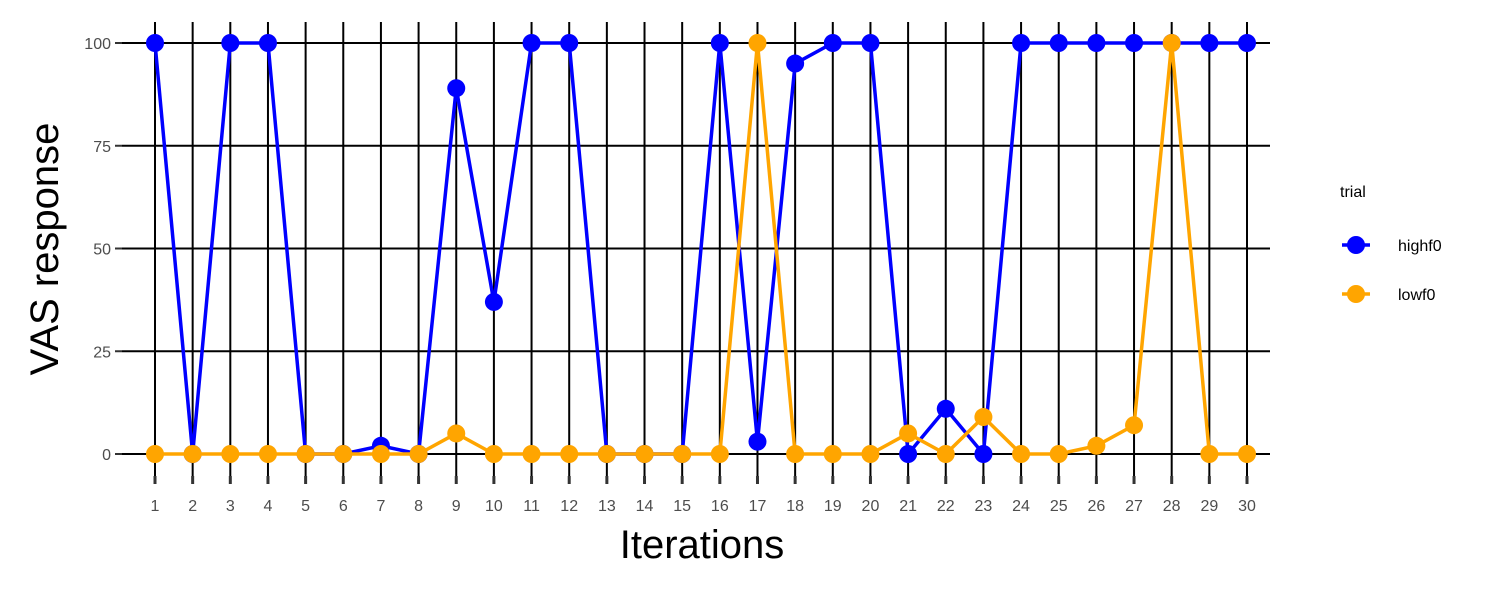 The width and height of the screenshot is (1500, 592). Describe the element at coordinates (758, 506) in the screenshot. I see `x-tick-label: 17` at that location.